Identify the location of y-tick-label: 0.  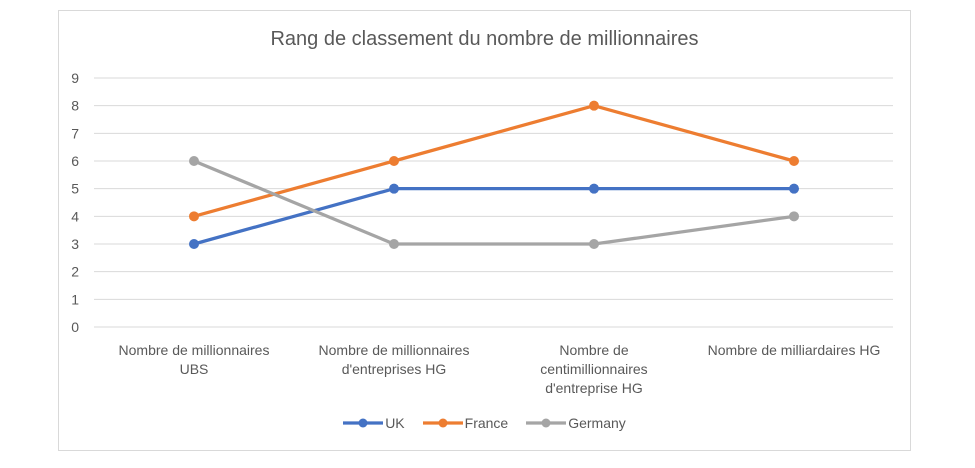
(75, 327).